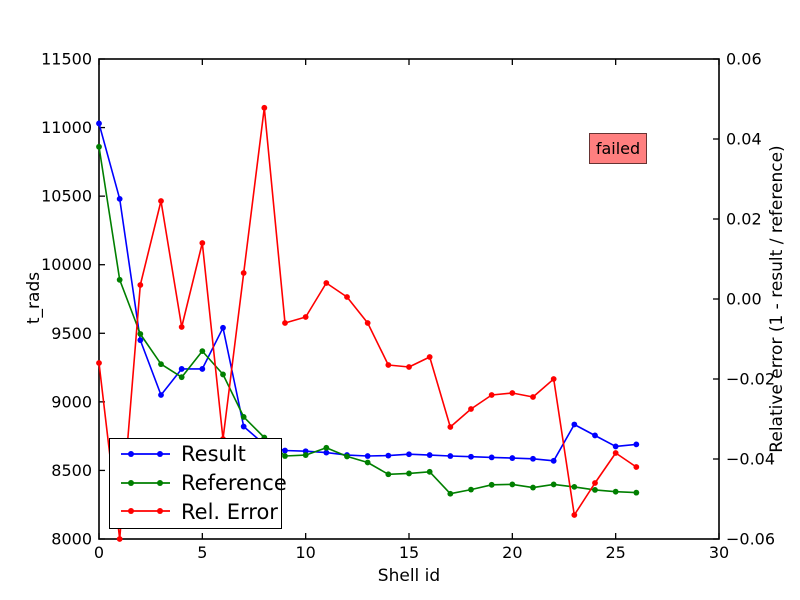 The image size is (800, 600). Describe the element at coordinates (71, 333) in the screenshot. I see `left-y-tick-label: 9500` at that location.